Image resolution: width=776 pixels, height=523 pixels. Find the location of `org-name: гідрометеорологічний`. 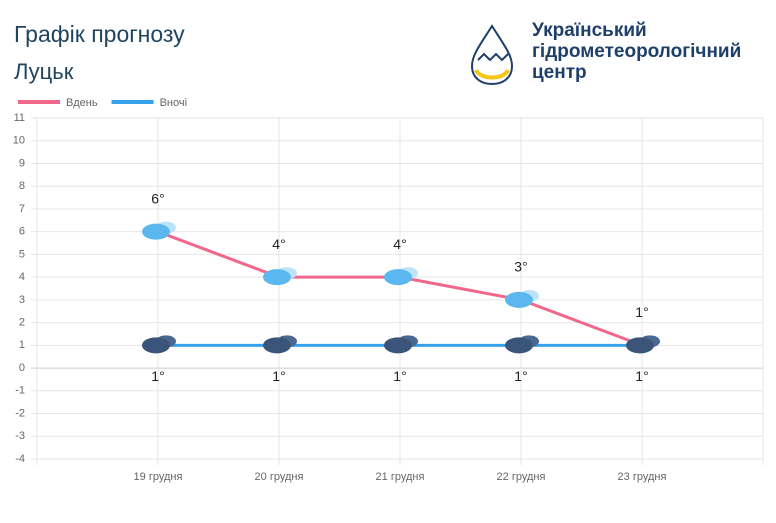

org-name: гідрометеорологічний is located at coordinates (636, 51).